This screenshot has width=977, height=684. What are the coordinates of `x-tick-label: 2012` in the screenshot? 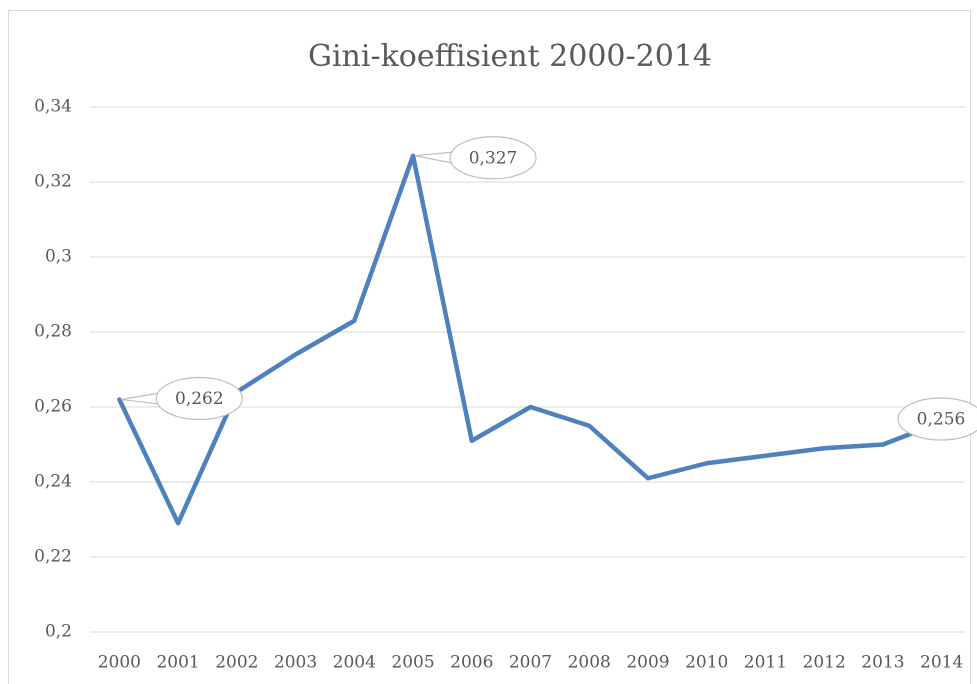 It's located at (824, 663).